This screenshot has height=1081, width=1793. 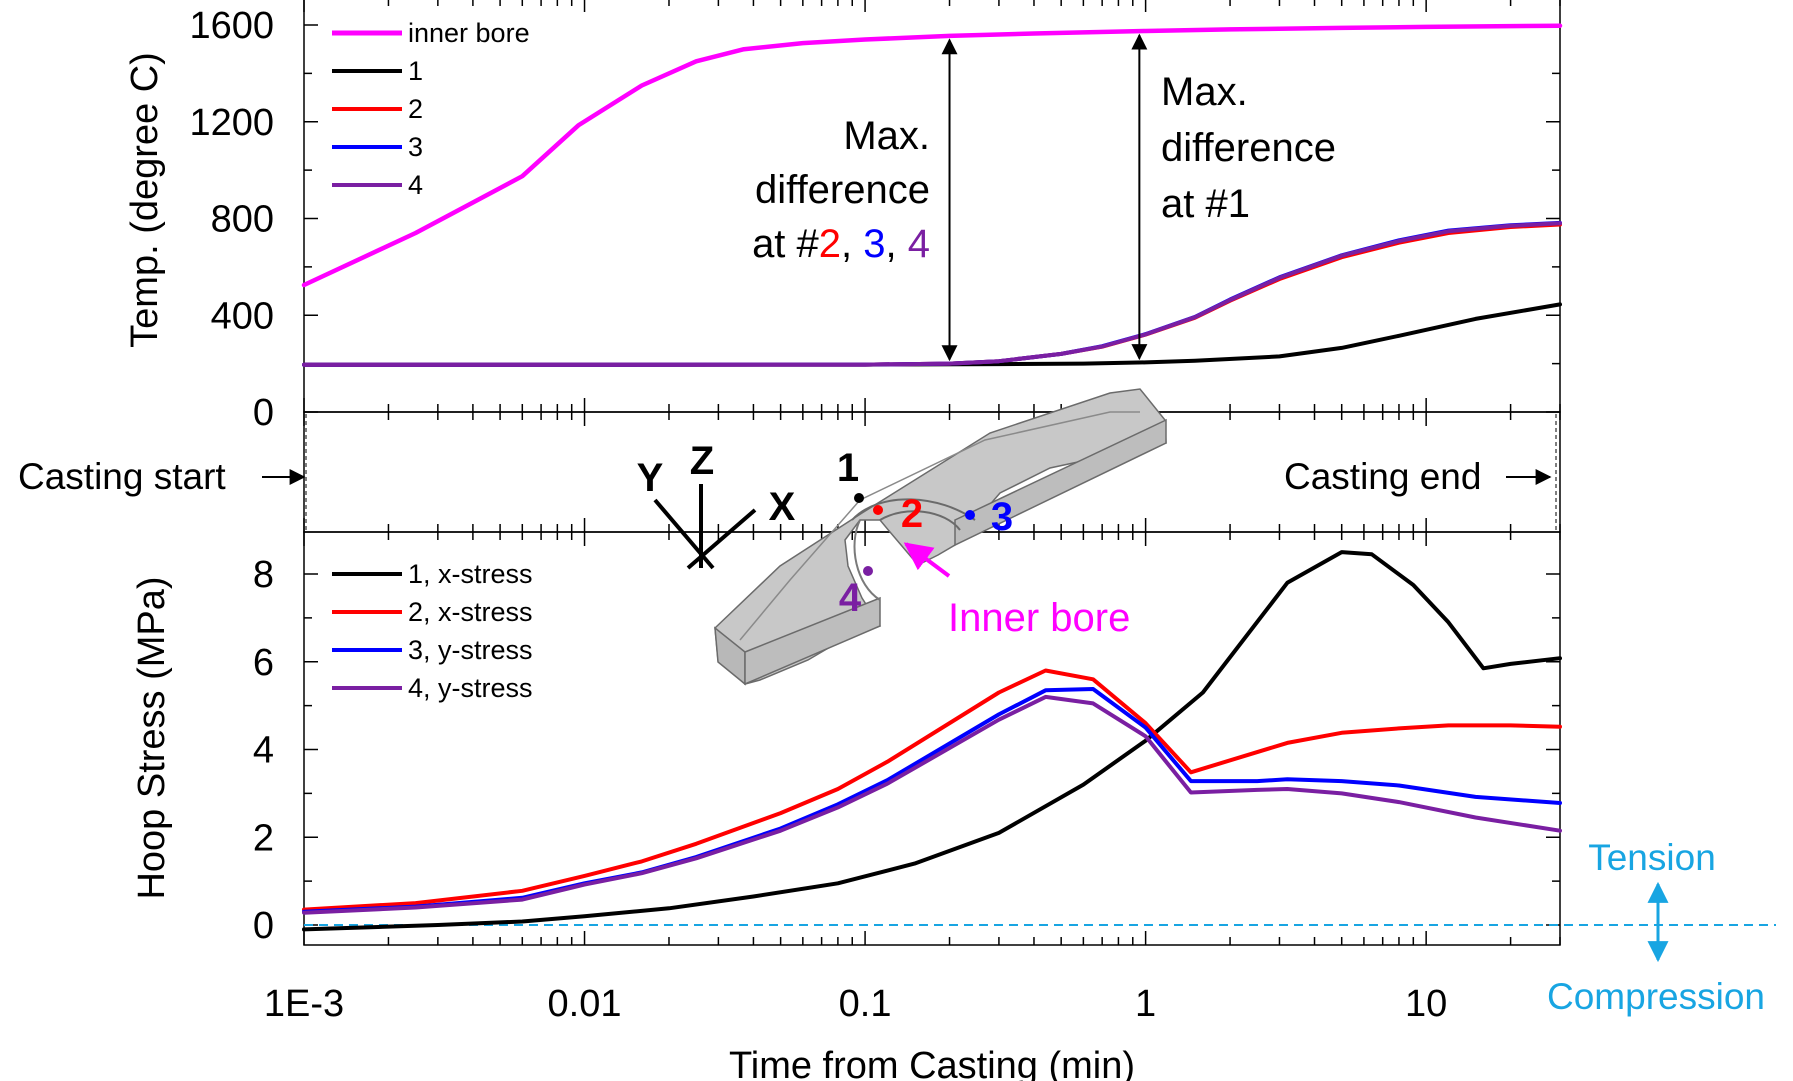 I want to click on temperature-y-tick-label: 1200, so click(x=231, y=123).